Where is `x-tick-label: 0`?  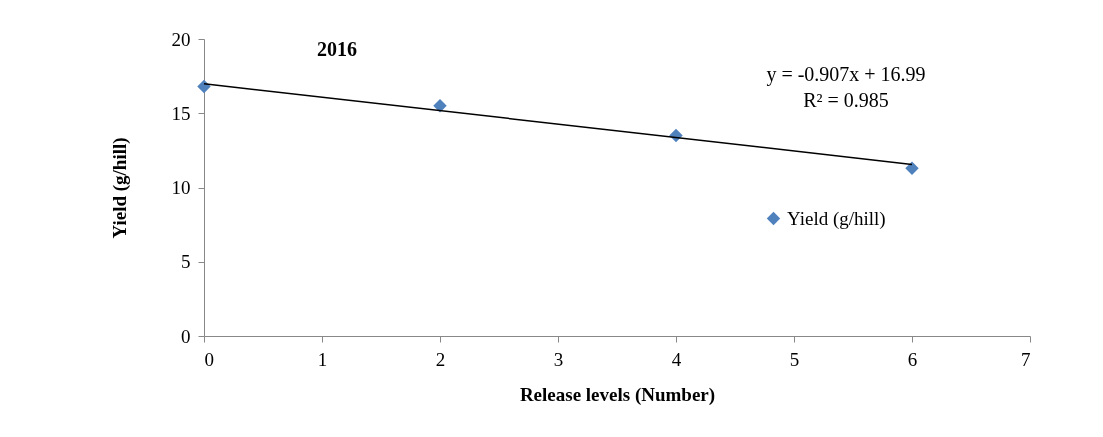
x-tick-label: 0 is located at coordinates (209, 359).